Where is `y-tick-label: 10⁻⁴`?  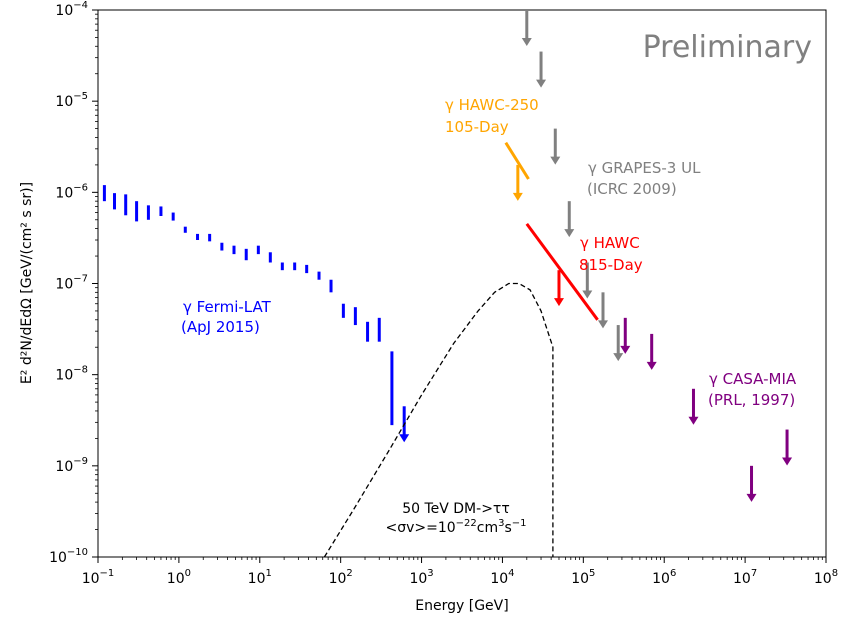
y-tick-label: 10⁻⁴ is located at coordinates (71, 9).